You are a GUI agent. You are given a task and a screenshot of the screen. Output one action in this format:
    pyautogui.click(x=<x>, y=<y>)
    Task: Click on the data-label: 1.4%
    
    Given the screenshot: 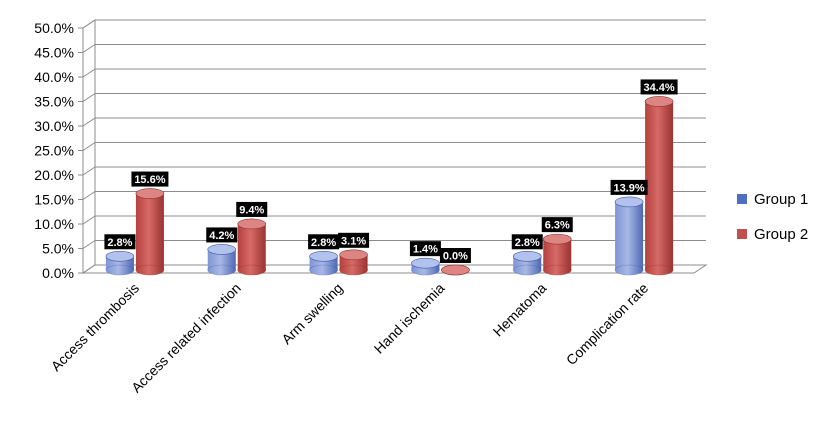 What is the action you would take?
    pyautogui.click(x=425, y=250)
    